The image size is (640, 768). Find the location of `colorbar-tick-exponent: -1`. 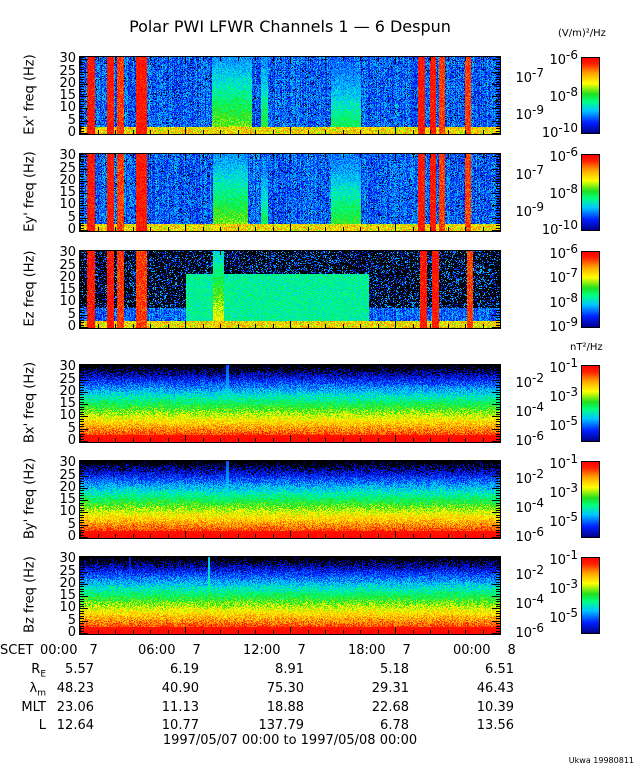

colorbar-tick-exponent: -1 is located at coordinates (572, 363).